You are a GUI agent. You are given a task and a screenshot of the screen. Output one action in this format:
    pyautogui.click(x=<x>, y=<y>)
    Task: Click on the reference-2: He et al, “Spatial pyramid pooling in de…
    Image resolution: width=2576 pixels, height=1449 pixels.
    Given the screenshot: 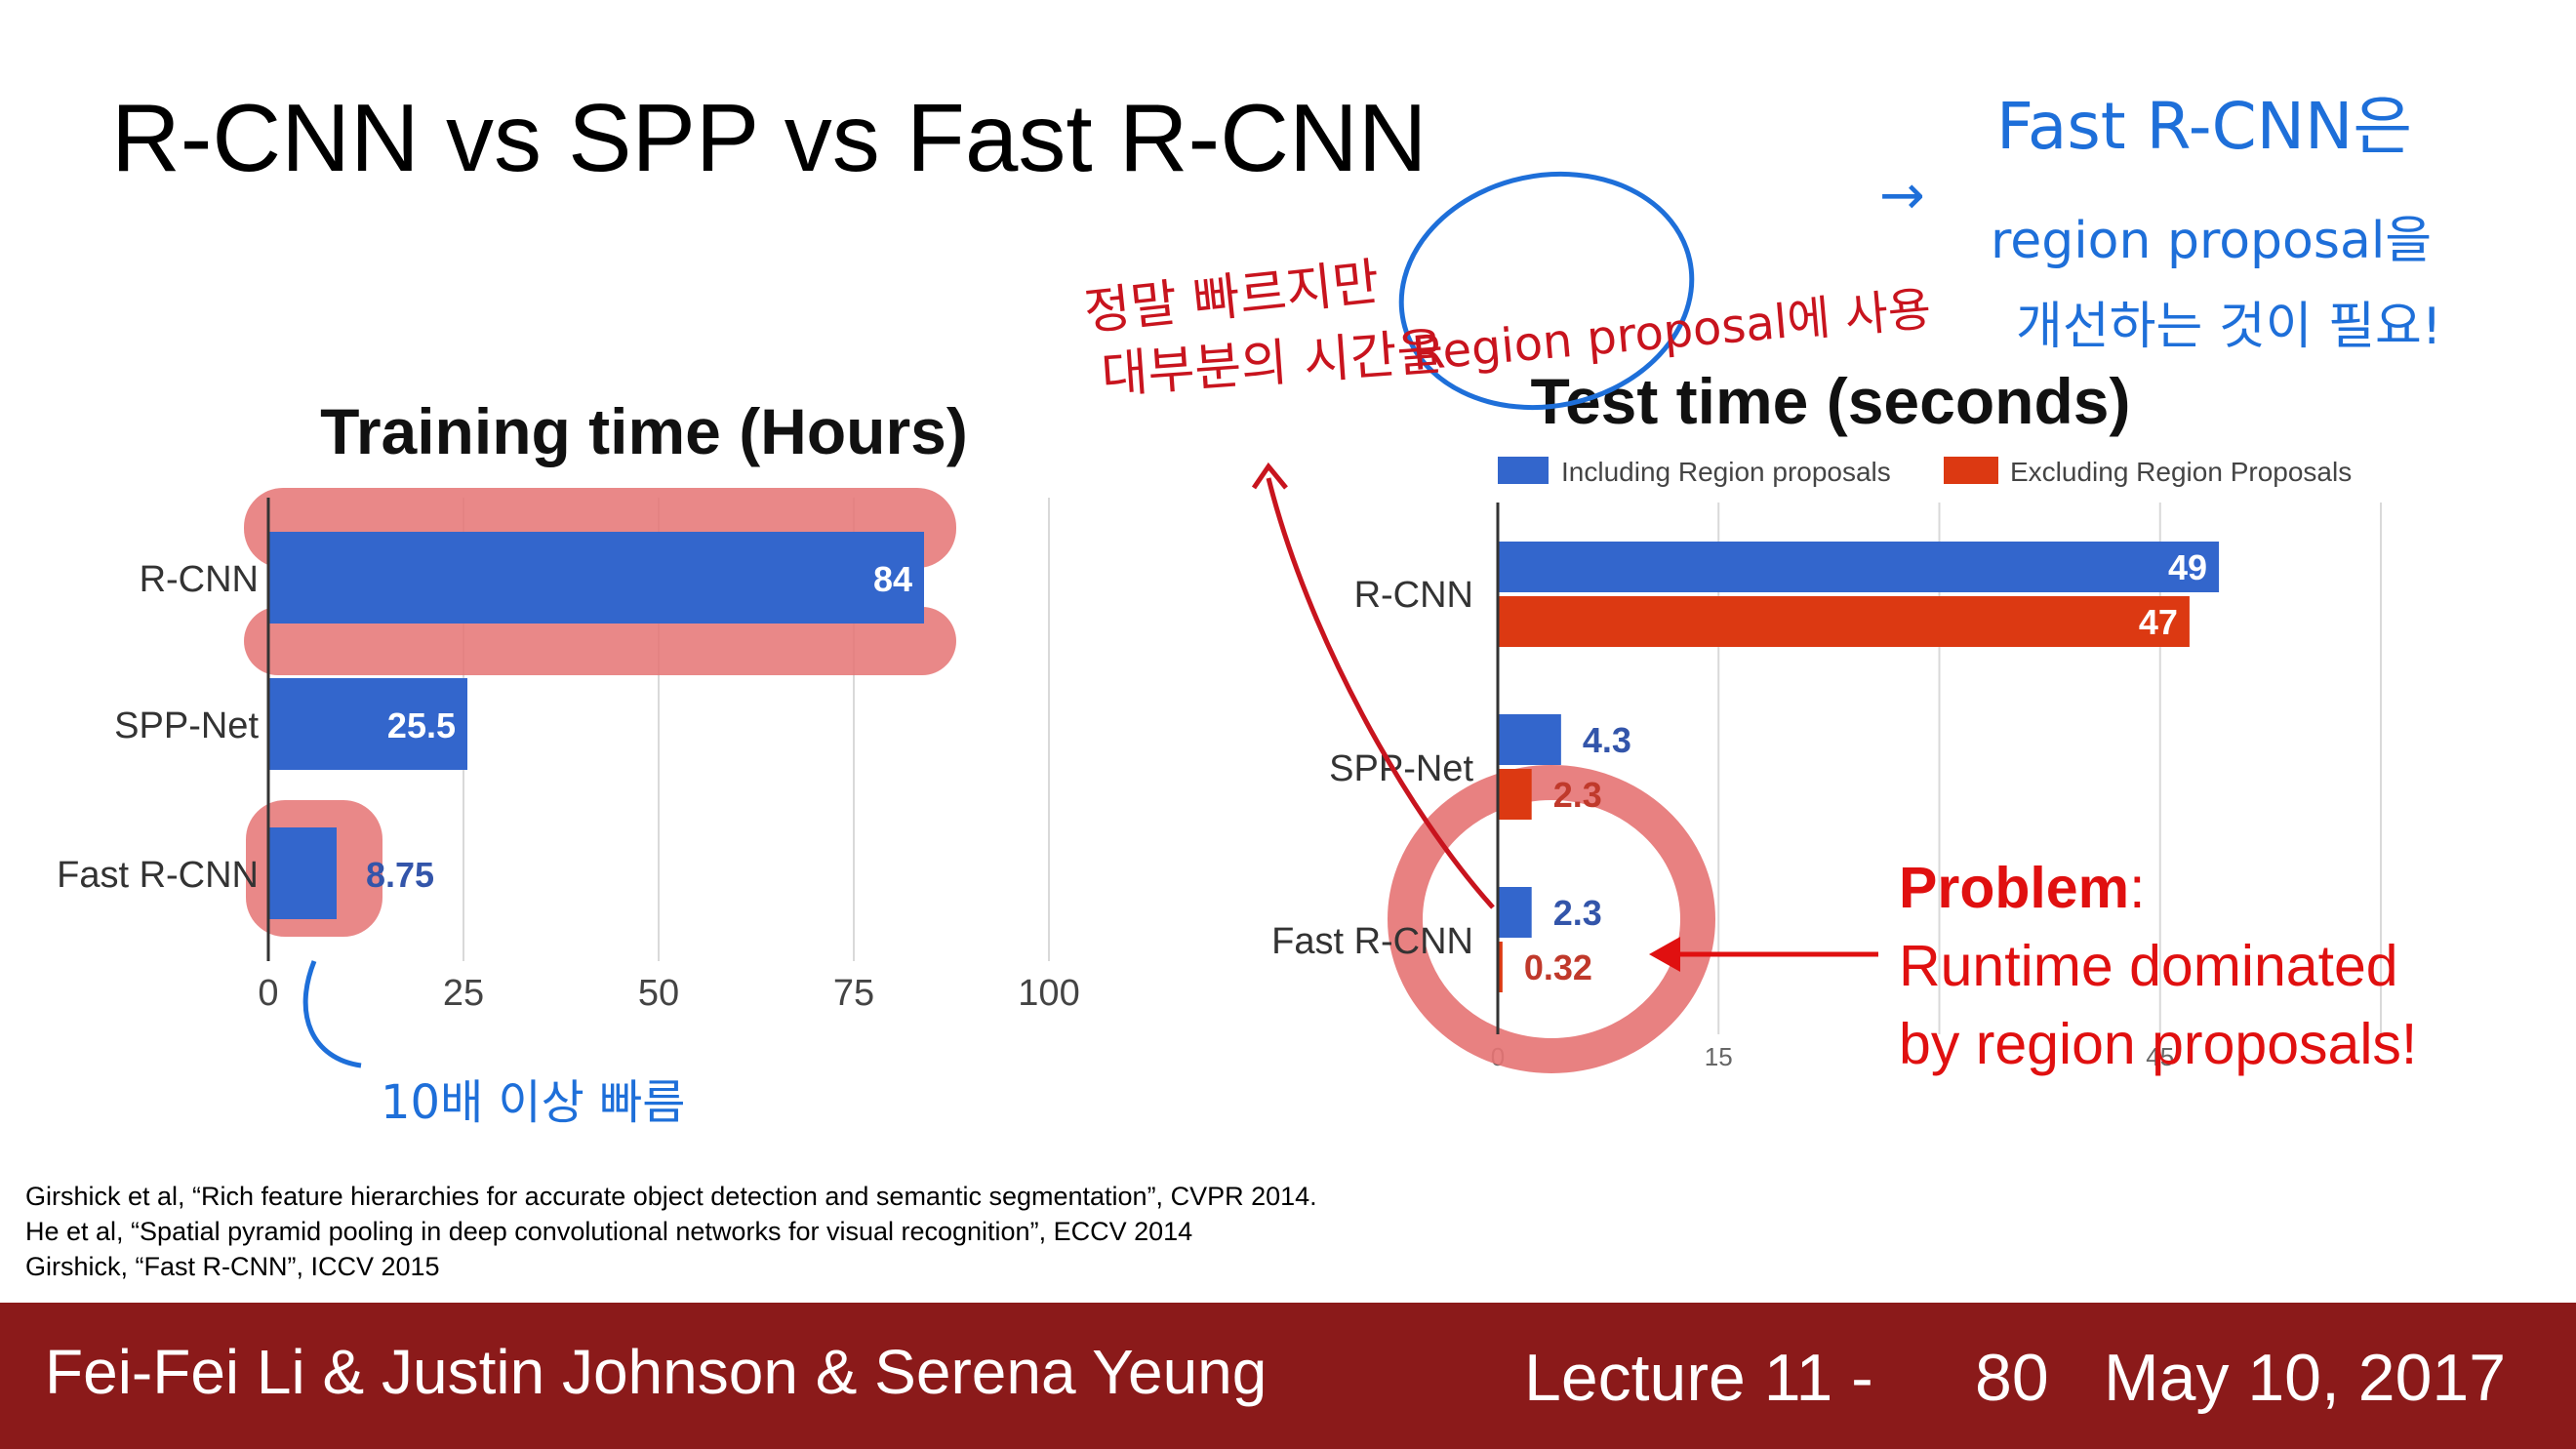 What is the action you would take?
    pyautogui.click(x=609, y=1231)
    